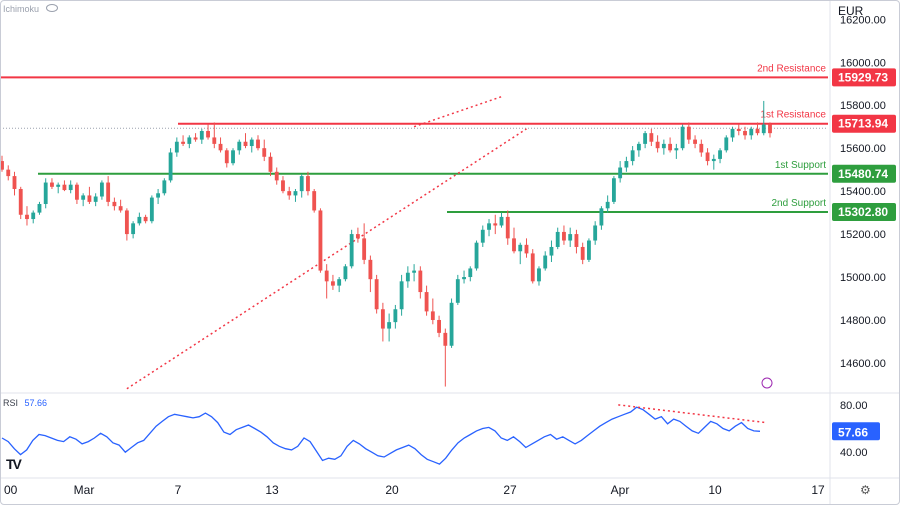 The image size is (900, 505). Describe the element at coordinates (864, 212) in the screenshot. I see `level-price-badge` at that location.